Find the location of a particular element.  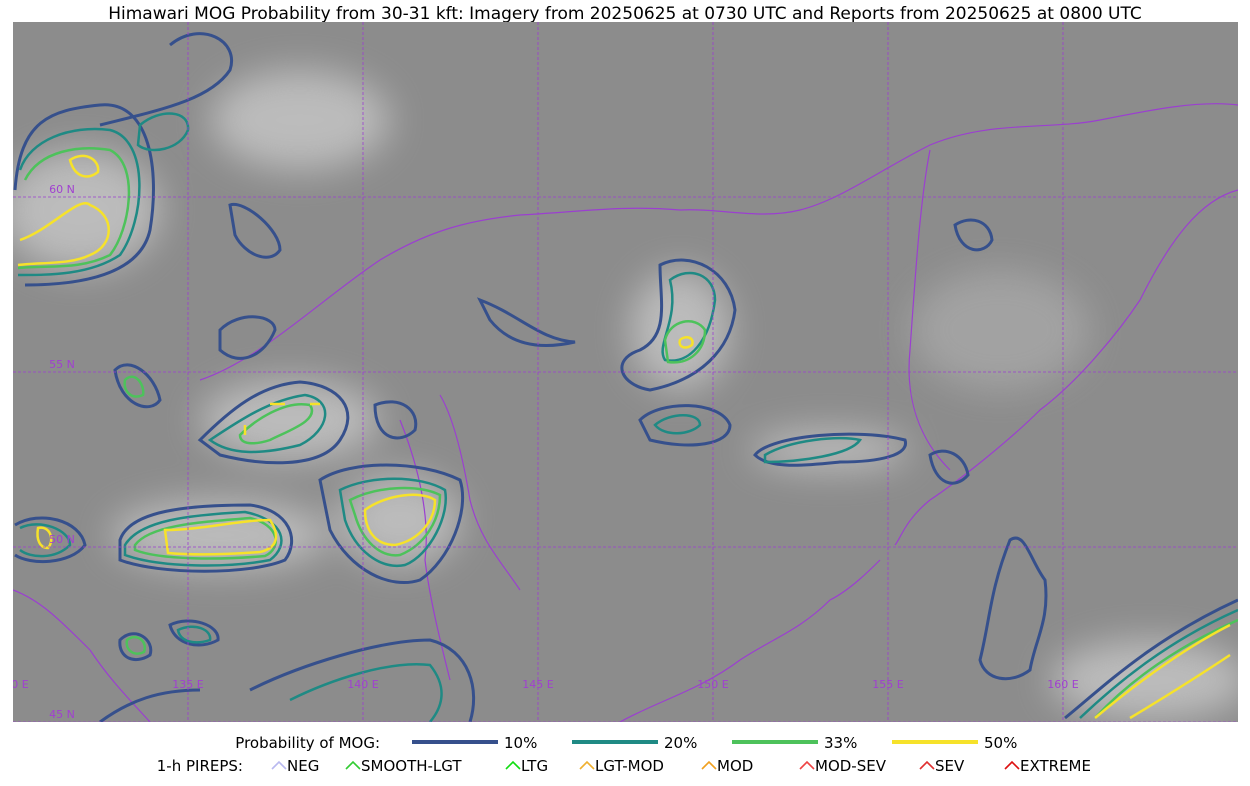

longitude-label: 160 E is located at coordinates (1062, 684).